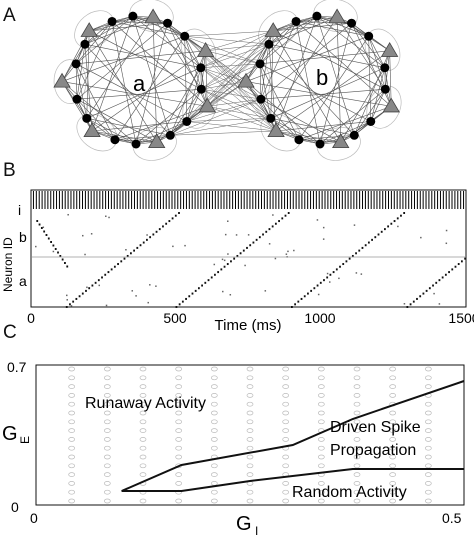 The width and height of the screenshot is (474, 537). Describe the element at coordinates (145, 403) in the screenshot. I see `region-runaway-label: Runaway Activity` at that location.